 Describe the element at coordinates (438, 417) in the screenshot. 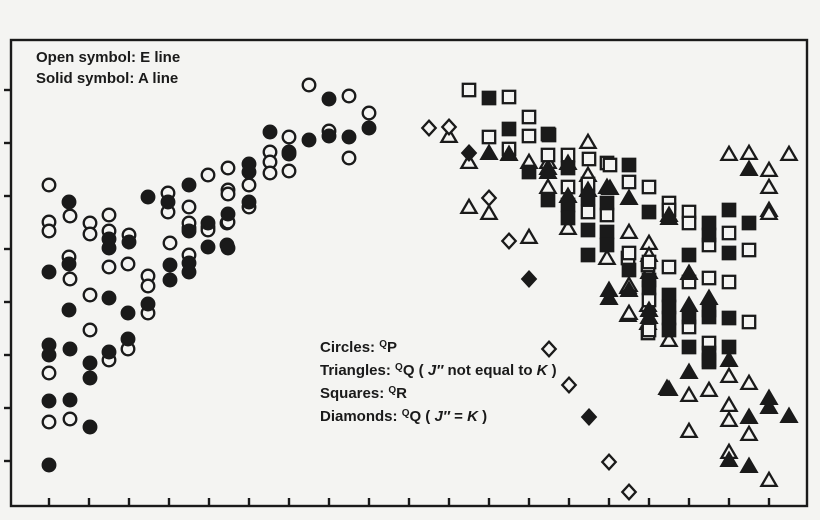

I see `branch-legend-line: Diamonds: QQ ( J″ = K )` at that location.